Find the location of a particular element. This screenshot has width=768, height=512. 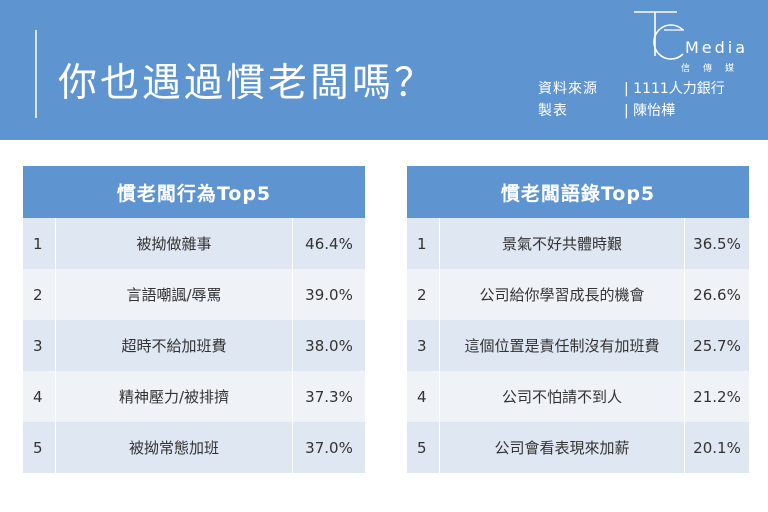

author-label: 製表 is located at coordinates (553, 111).